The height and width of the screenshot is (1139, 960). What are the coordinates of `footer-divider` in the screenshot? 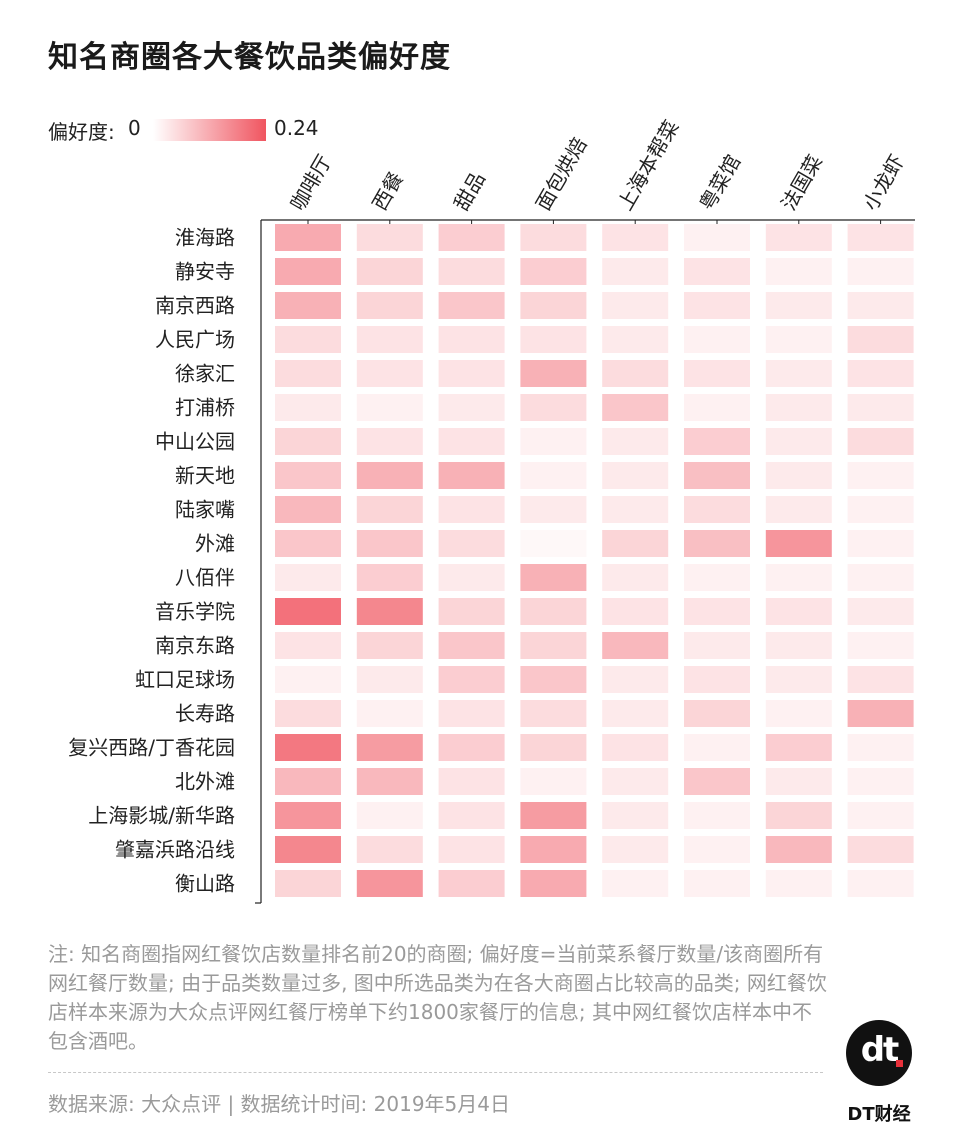 It's located at (435, 1072).